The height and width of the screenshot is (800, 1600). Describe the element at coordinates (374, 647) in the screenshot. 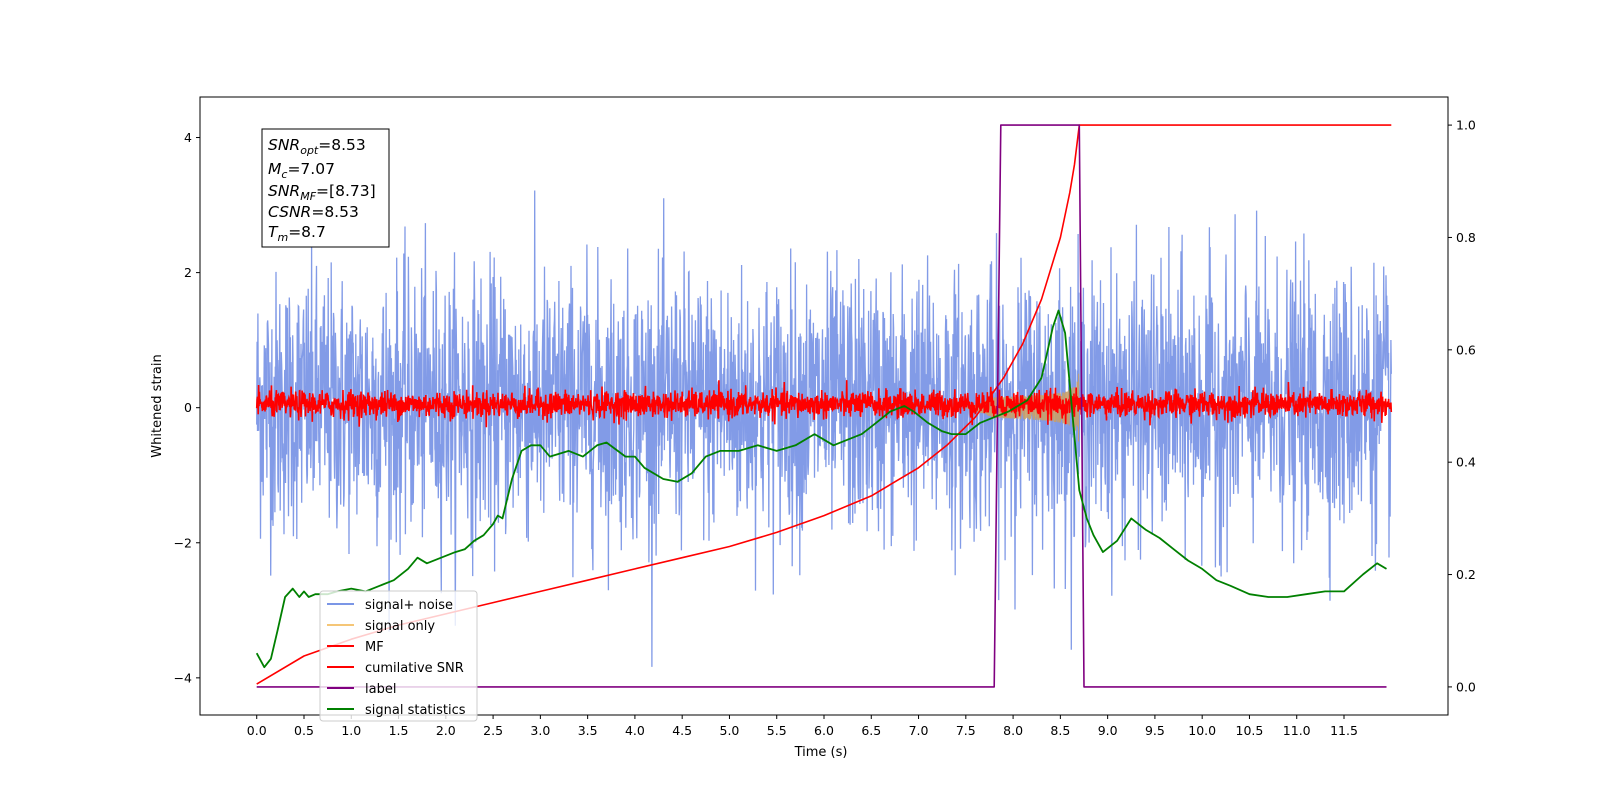

I see `svg-text: MF` at that location.